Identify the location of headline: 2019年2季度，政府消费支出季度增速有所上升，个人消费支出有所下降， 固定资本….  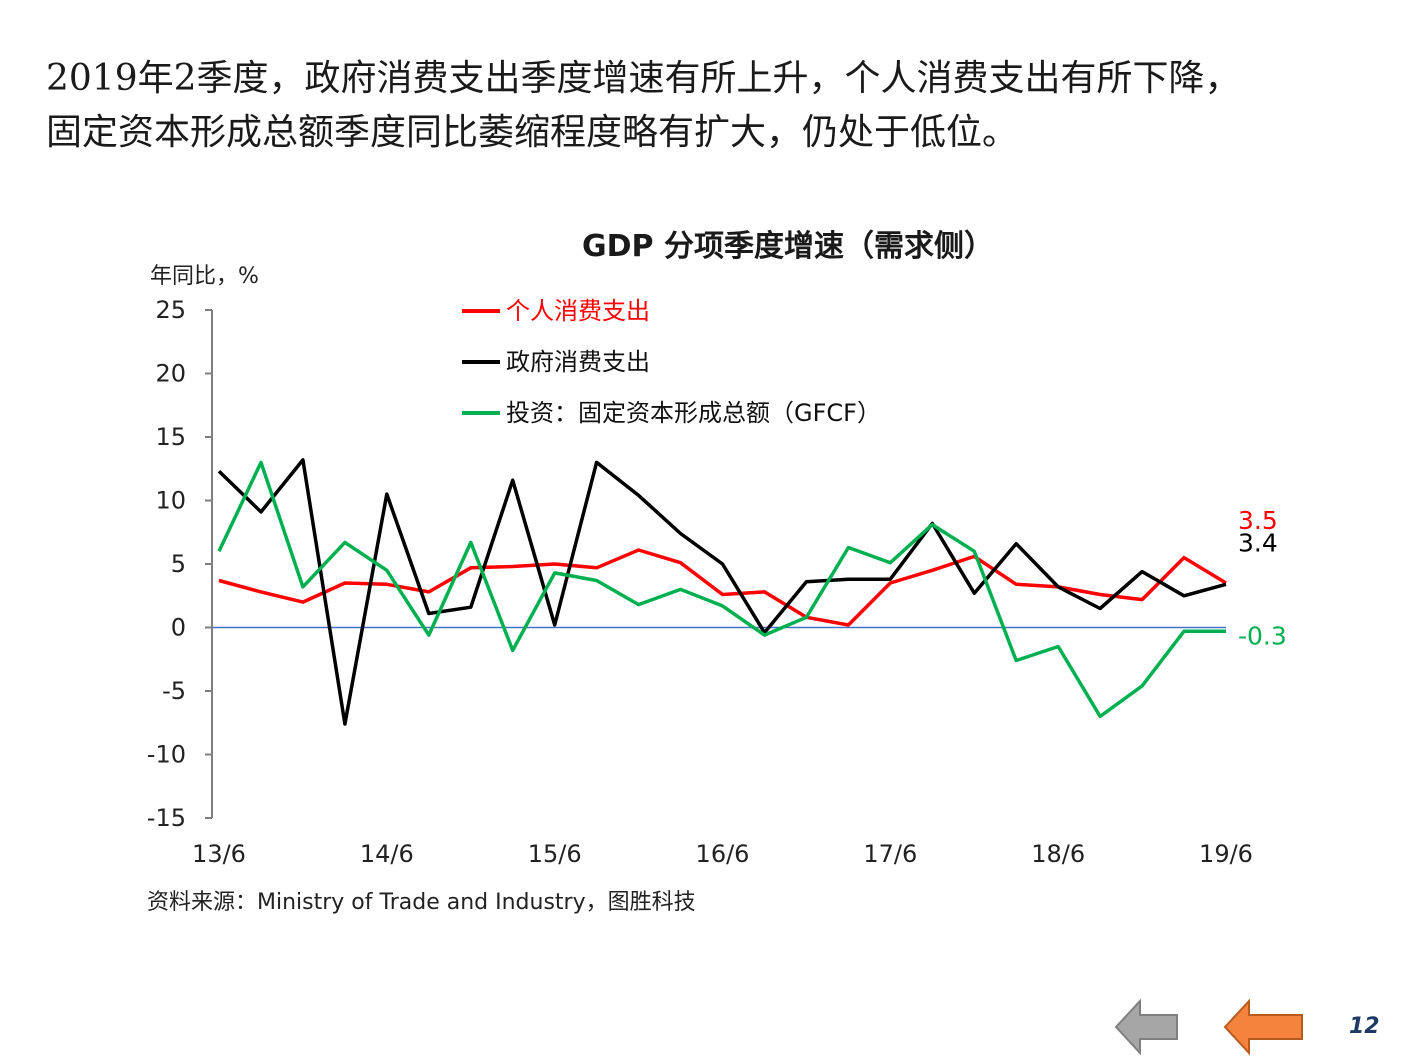
(716, 106).